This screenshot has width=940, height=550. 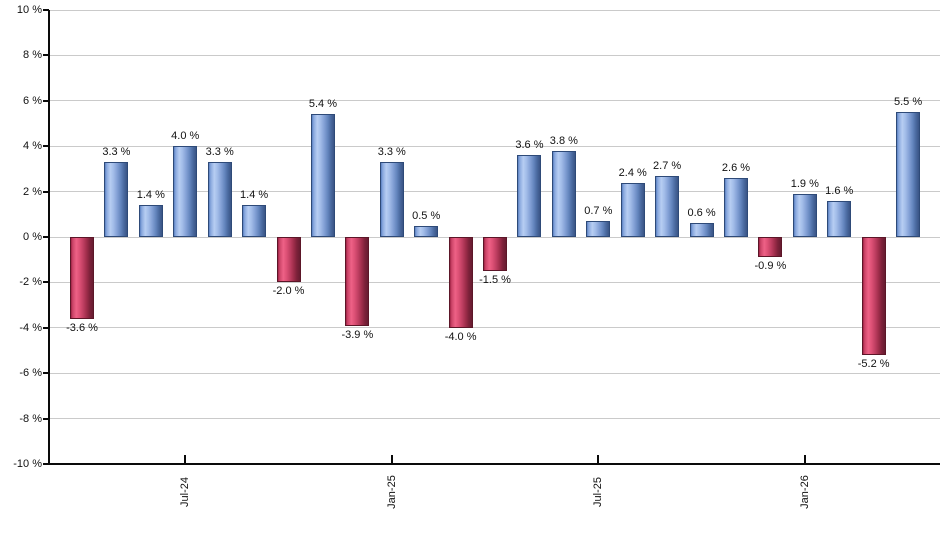 What do you see at coordinates (632, 172) in the screenshot?
I see `bar-value-label: 2.4 %` at bounding box center [632, 172].